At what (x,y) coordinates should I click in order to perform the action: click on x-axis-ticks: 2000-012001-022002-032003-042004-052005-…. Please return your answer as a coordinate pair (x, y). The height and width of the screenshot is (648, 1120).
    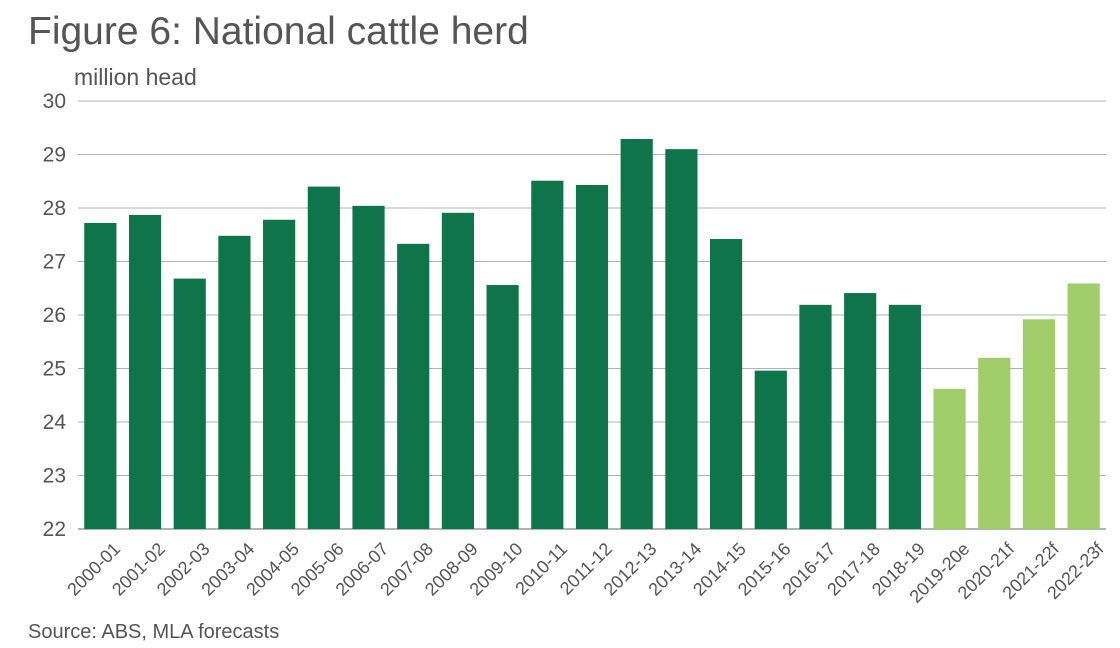
    Looking at the image, I should click on (585, 572).